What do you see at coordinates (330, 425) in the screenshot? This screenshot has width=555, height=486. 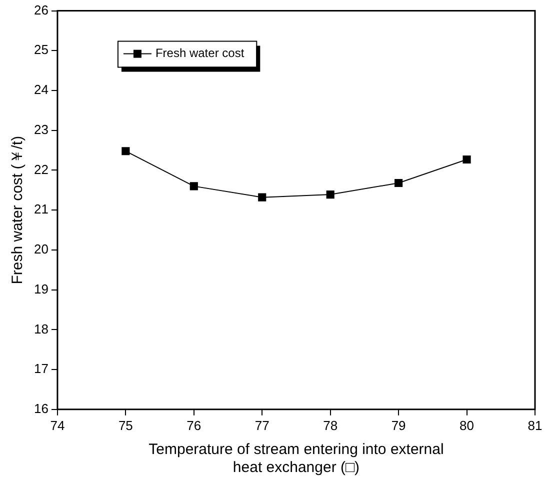 I see `x-tick-label: 78` at bounding box center [330, 425].